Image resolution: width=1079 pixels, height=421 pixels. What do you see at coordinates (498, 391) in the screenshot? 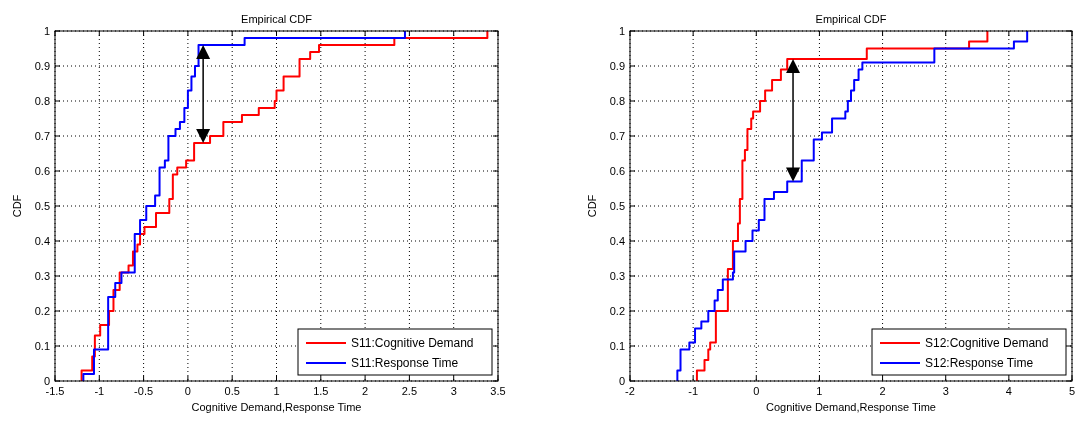
I see `x-tick-label: 3.5` at bounding box center [498, 391].